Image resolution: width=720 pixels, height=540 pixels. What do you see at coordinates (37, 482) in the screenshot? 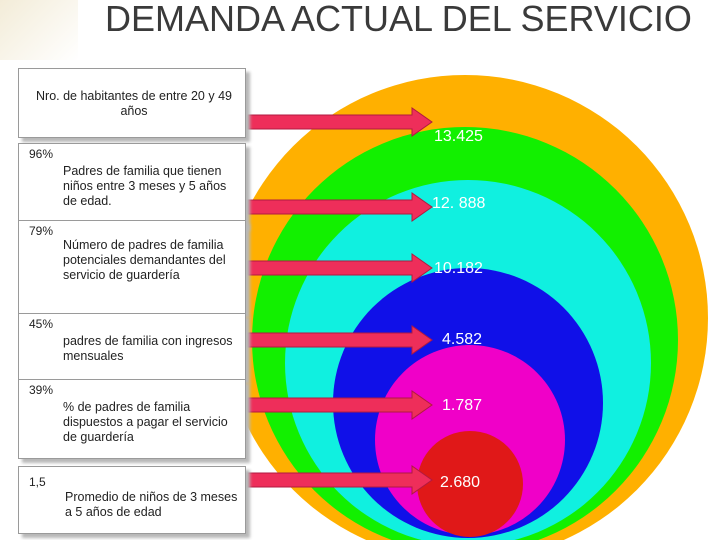
I see `value-promedio-ninos: 1,5` at bounding box center [37, 482].